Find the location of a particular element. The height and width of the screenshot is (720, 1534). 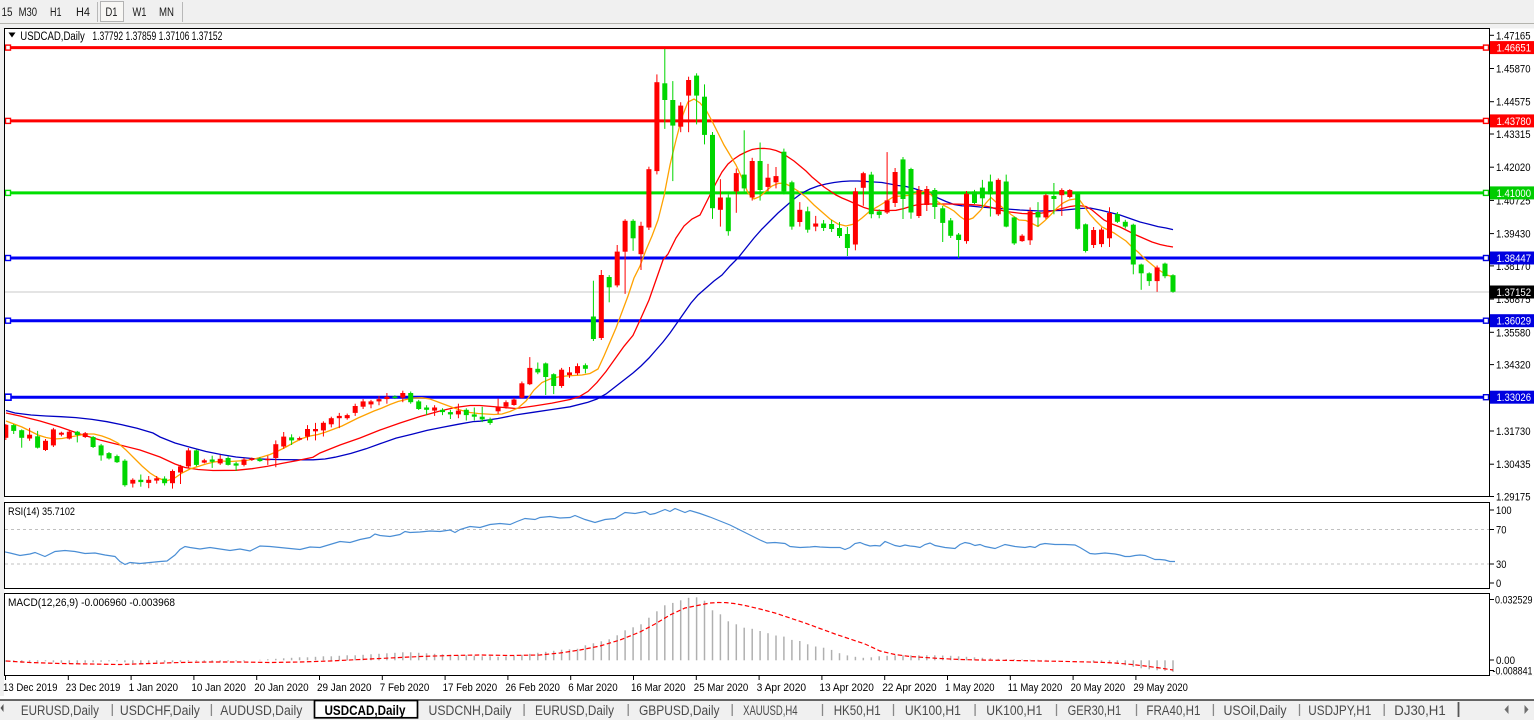

svg-text: 1.43780 is located at coordinates (1514, 122).